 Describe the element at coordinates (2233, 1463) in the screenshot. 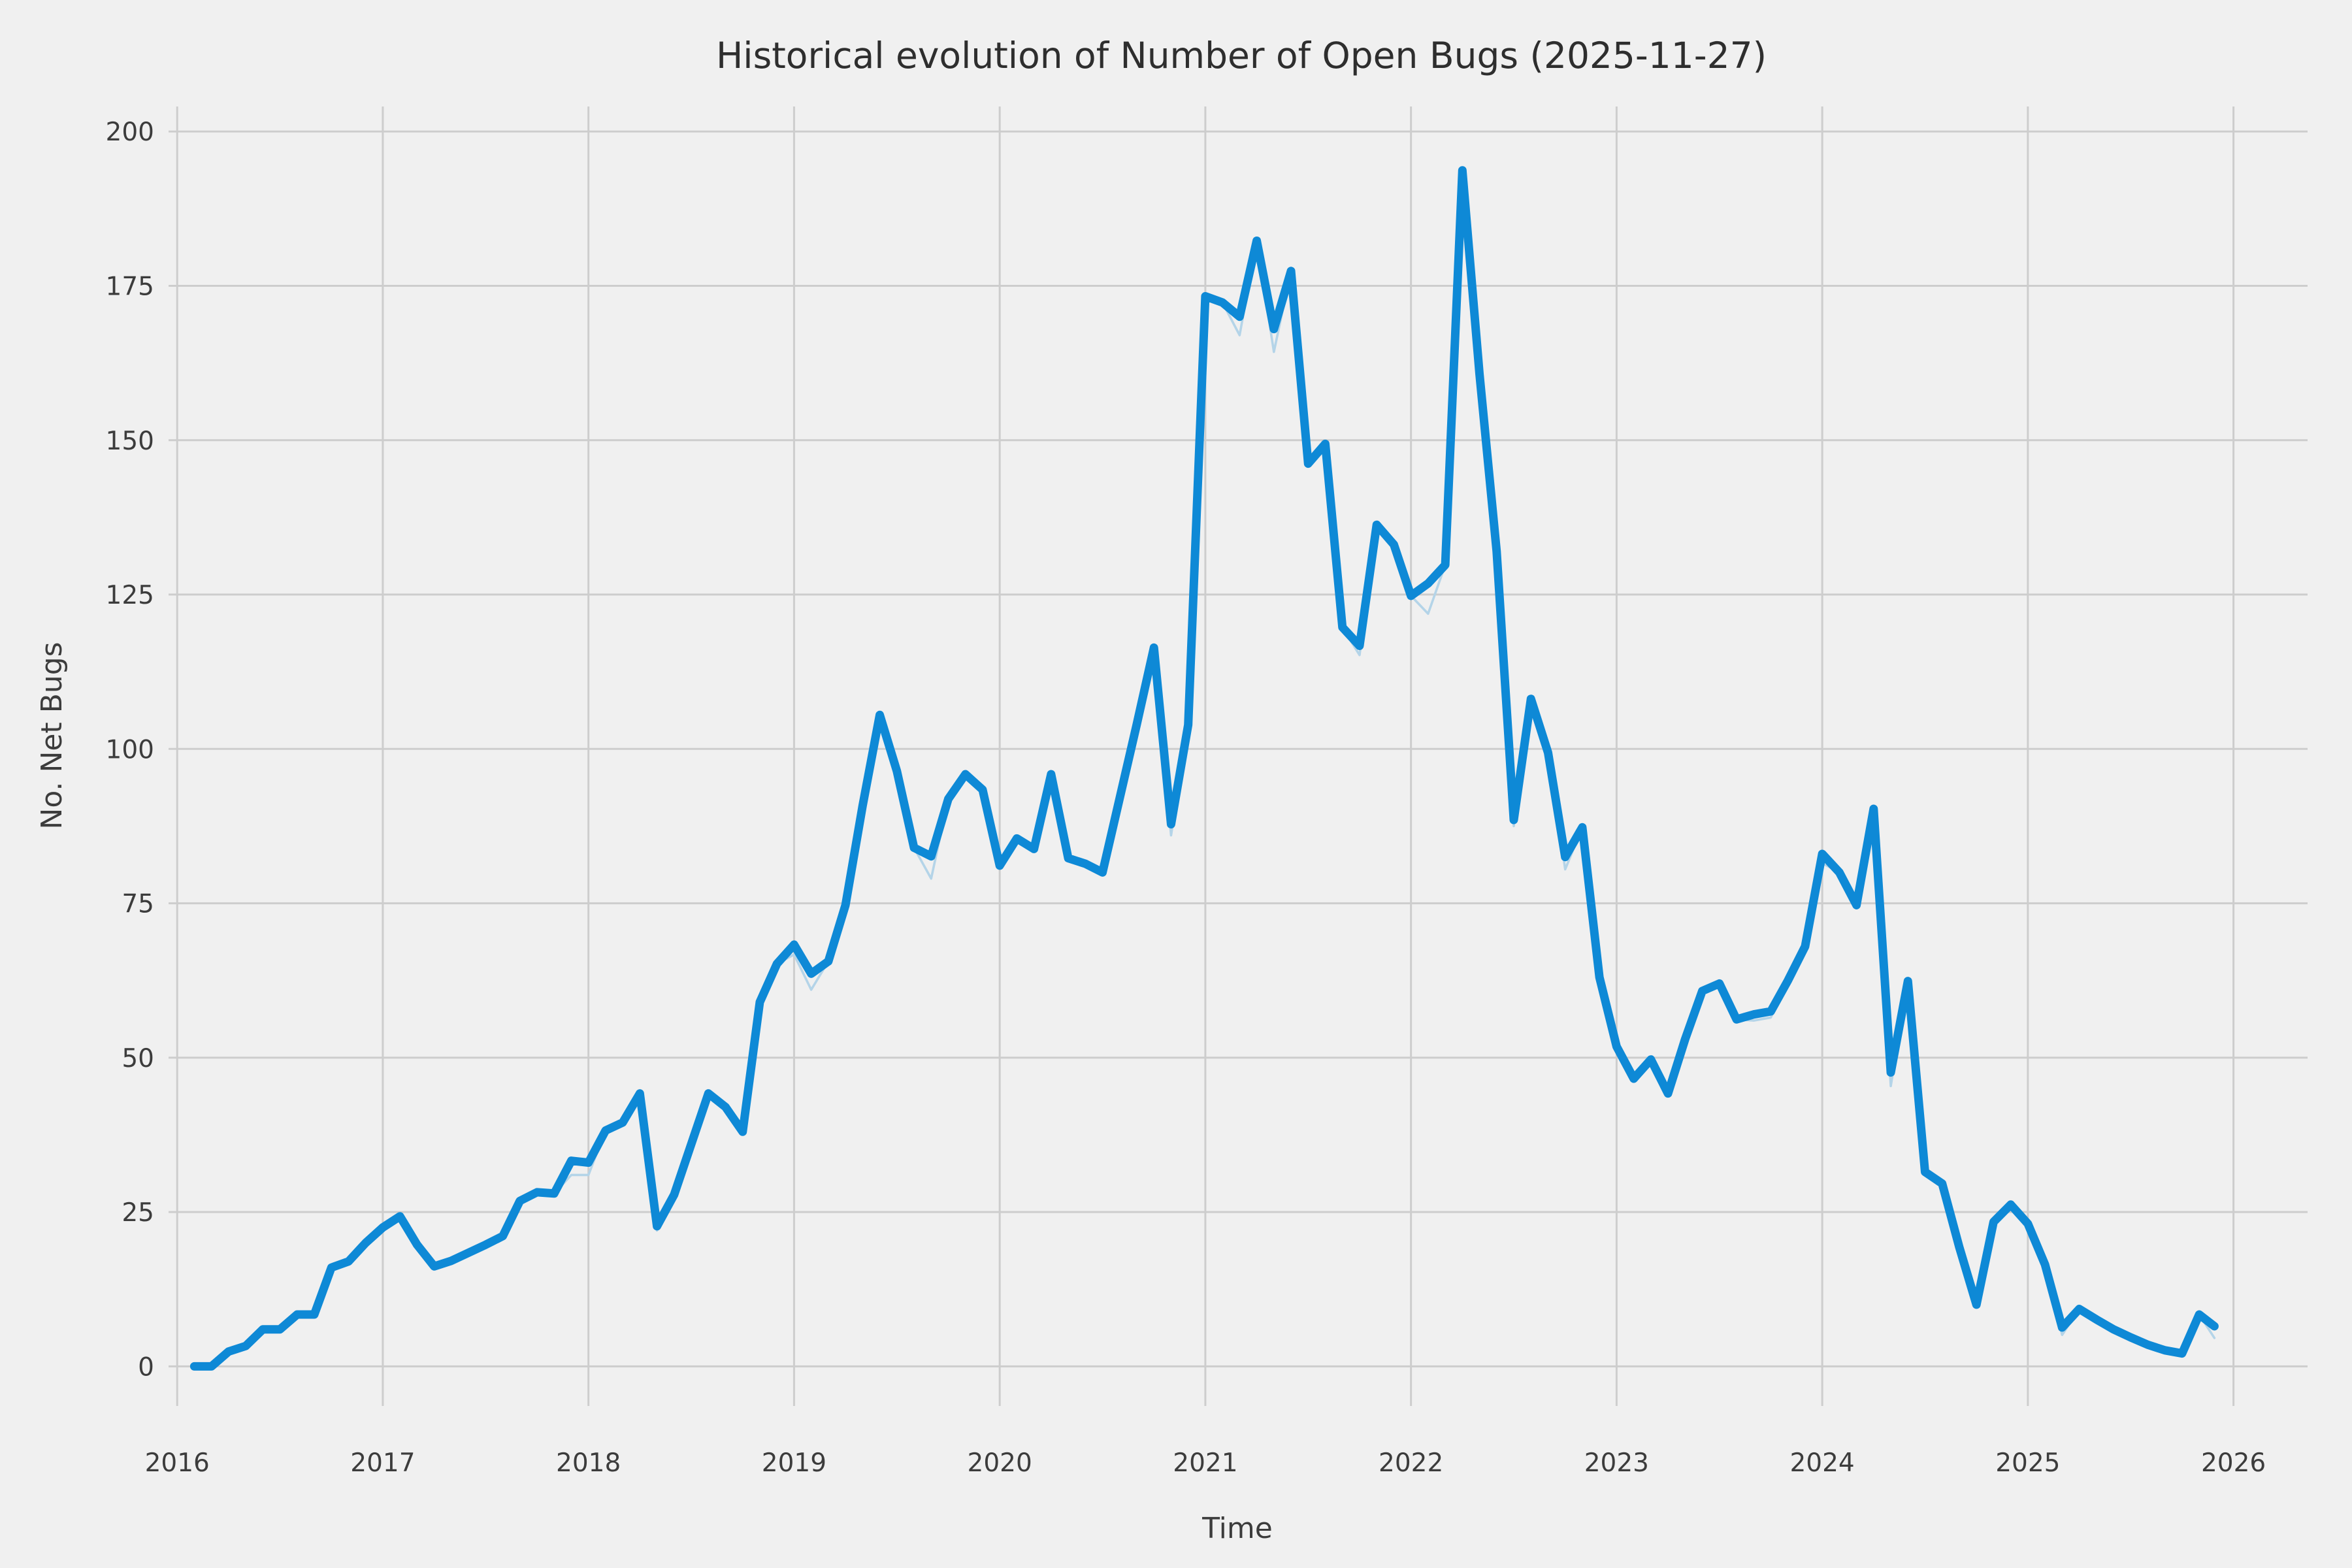

I see `x-tick-2026: 2026` at that location.